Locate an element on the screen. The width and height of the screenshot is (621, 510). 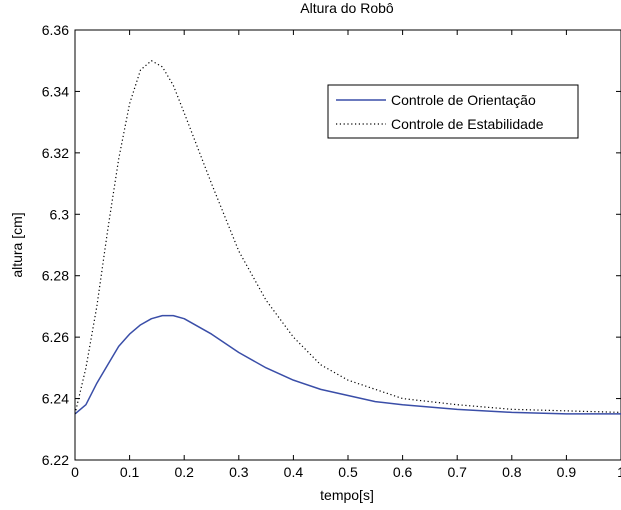
x-tick-label: 0.5 is located at coordinates (348, 472).